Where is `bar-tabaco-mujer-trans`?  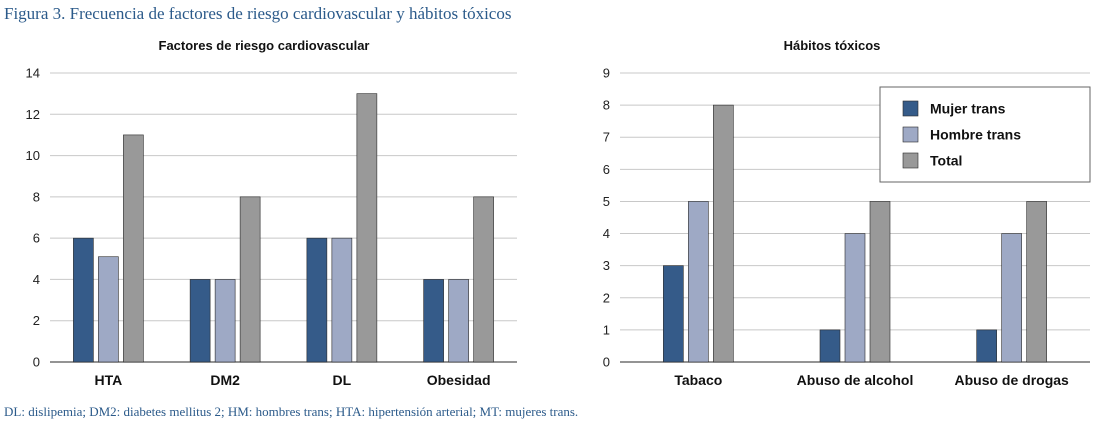 bar-tabaco-mujer-trans is located at coordinates (673, 314).